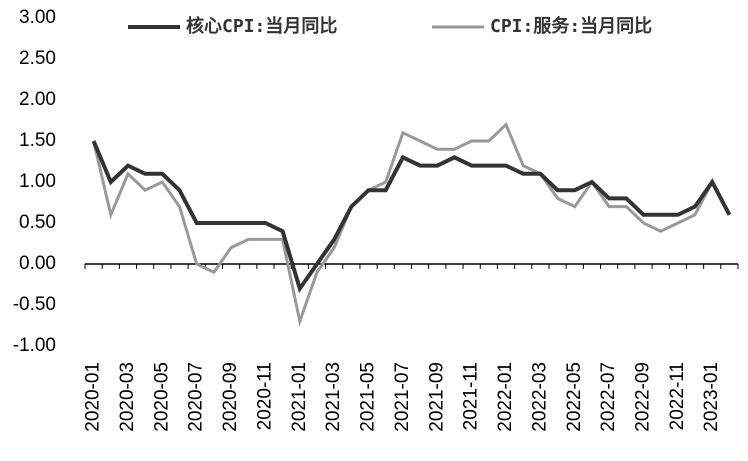  I want to click on x-tick-label: 2020-05, so click(161, 397).